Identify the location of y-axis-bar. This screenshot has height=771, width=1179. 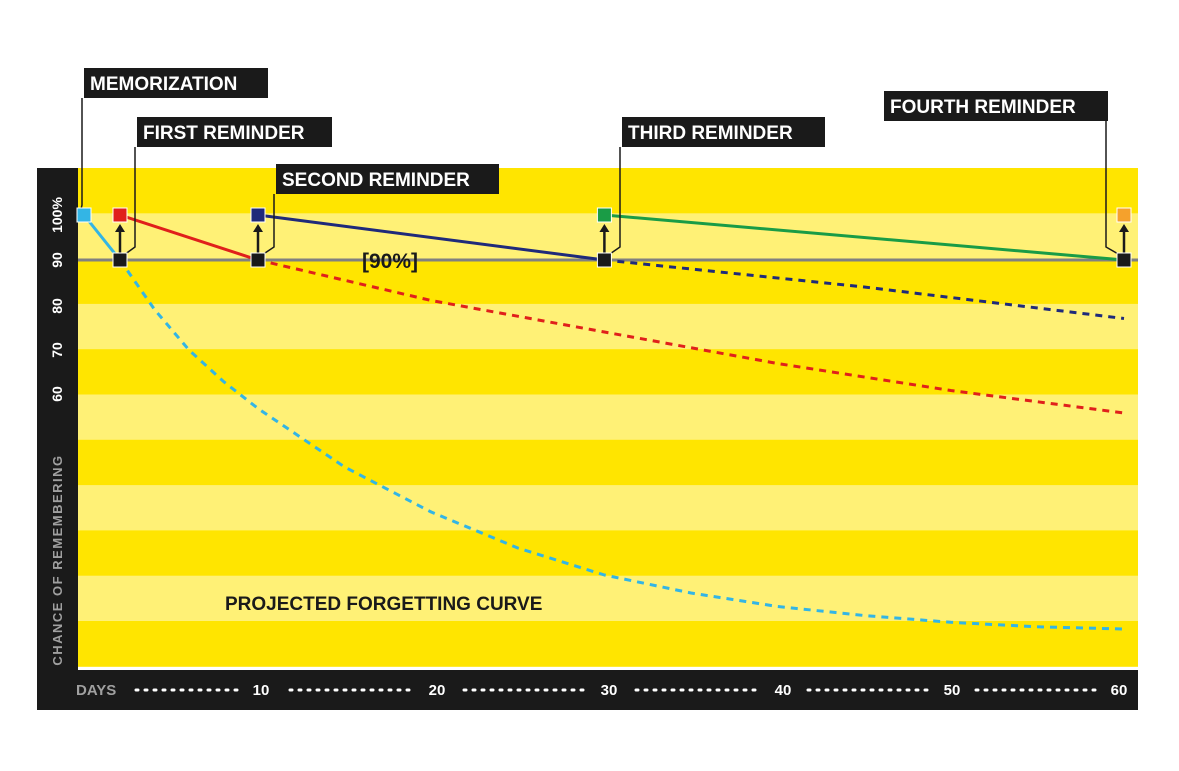
(57, 439).